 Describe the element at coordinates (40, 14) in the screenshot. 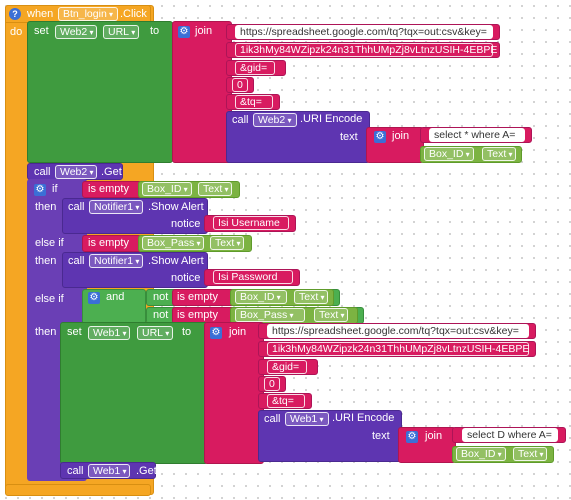

I see `when-label: when` at that location.